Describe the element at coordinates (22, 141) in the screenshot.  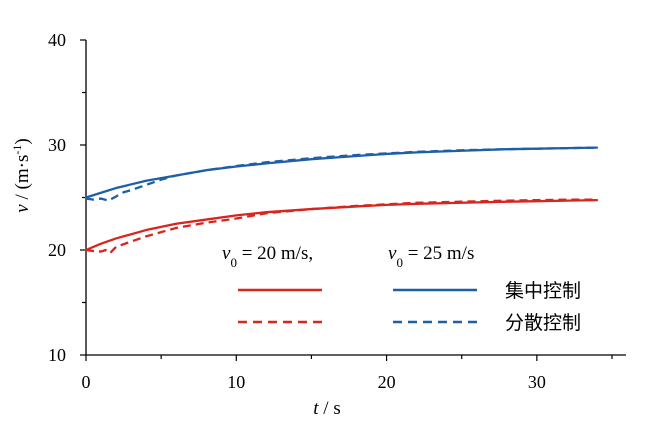
I see `y-axis-unit-close: )` at that location.